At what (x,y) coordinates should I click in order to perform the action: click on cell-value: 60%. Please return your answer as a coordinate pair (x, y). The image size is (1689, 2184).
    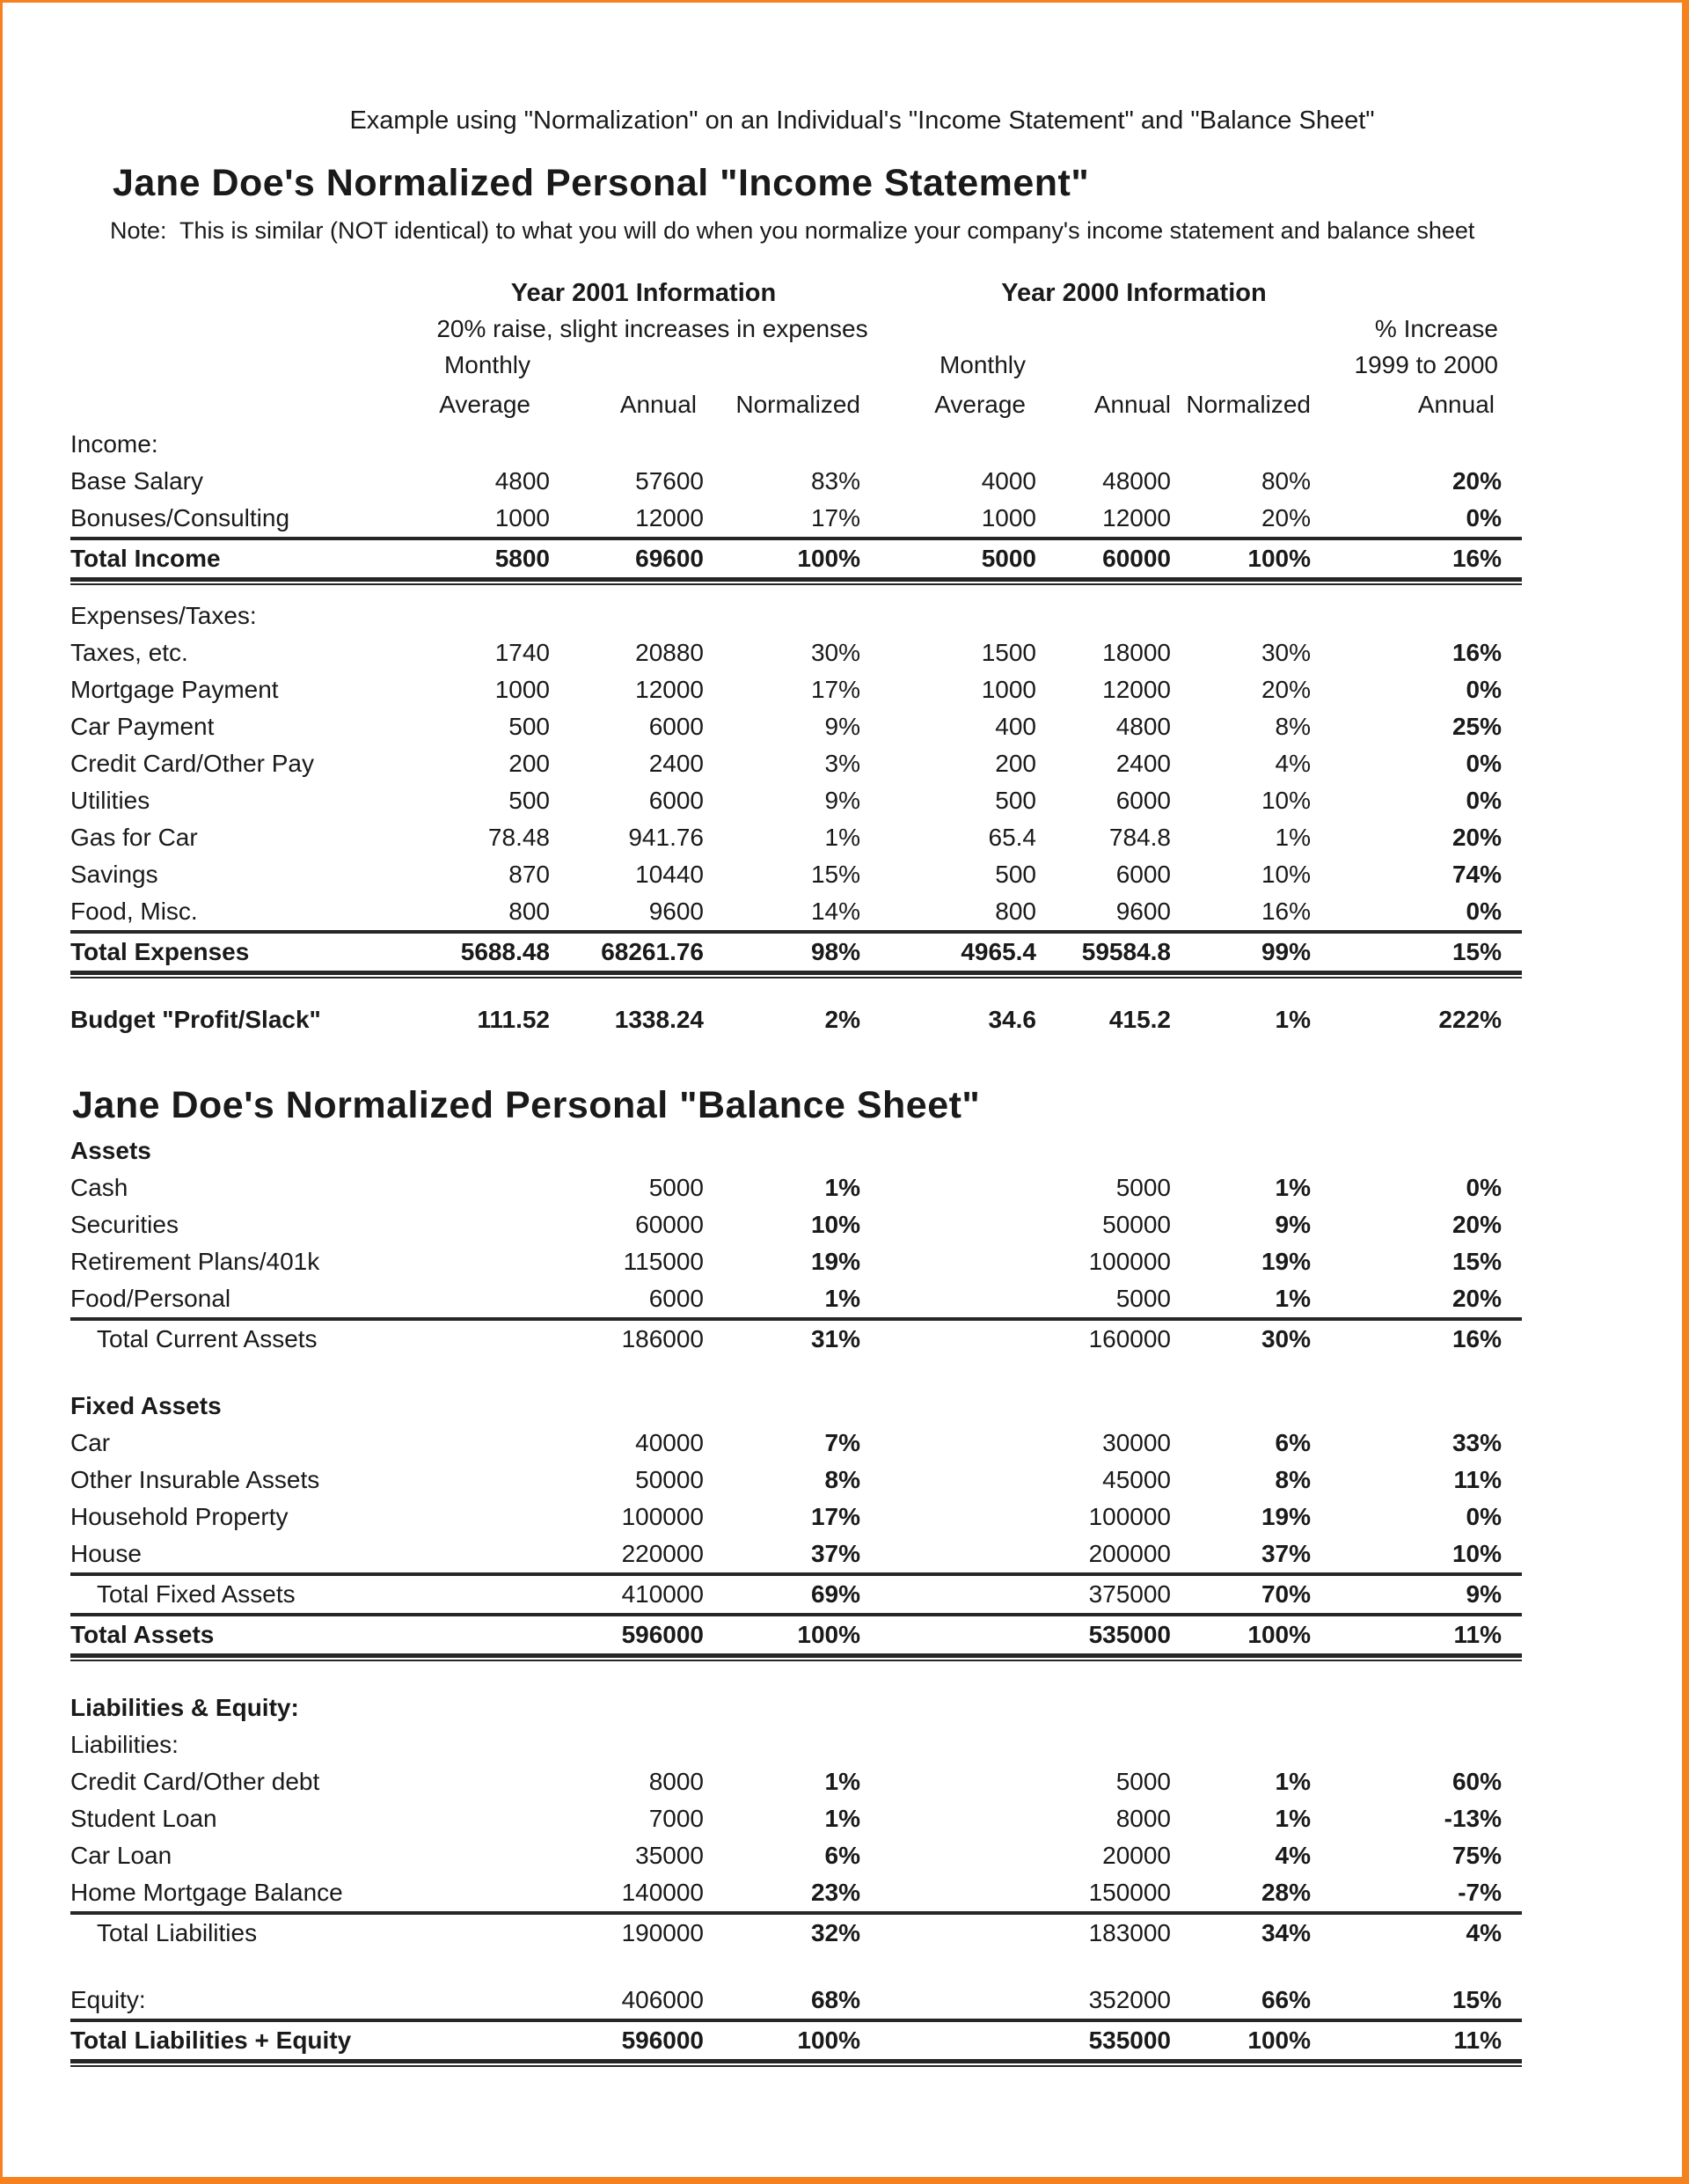
    Looking at the image, I should click on (1476, 1781).